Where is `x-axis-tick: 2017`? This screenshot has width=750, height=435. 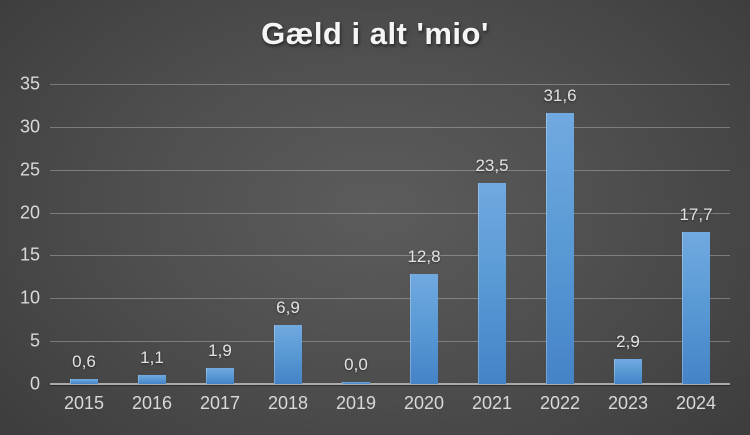
x-axis-tick: 2017 is located at coordinates (220, 403).